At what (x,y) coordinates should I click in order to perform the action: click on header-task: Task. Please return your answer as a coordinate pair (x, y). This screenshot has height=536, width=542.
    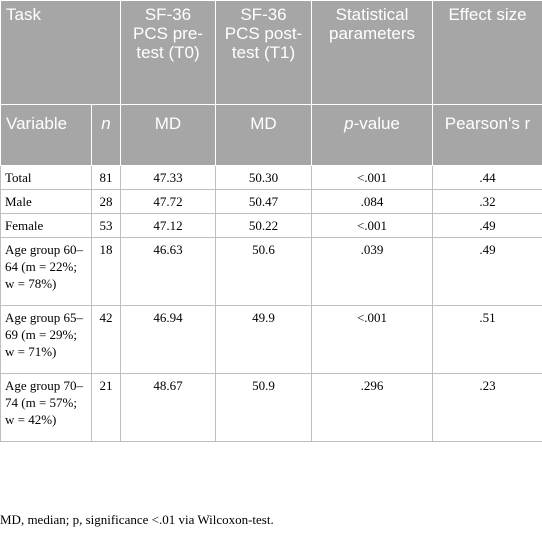
    Looking at the image, I should click on (60, 52).